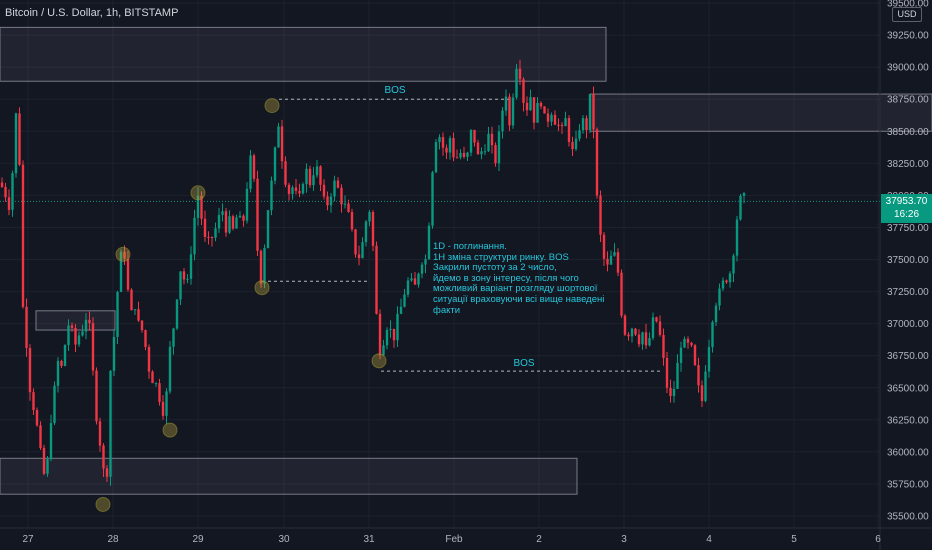 The width and height of the screenshot is (932, 550). What do you see at coordinates (519, 299) in the screenshot?
I see `note-line: ситуації враховуючи всі вище наведені` at bounding box center [519, 299].